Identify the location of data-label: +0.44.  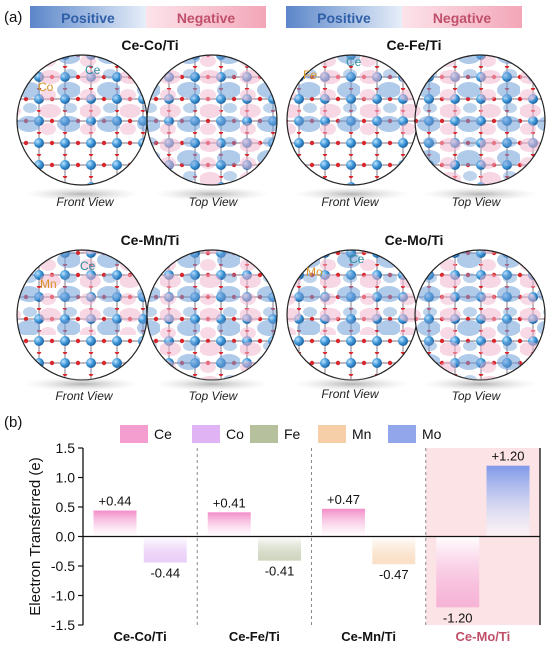
(115, 501).